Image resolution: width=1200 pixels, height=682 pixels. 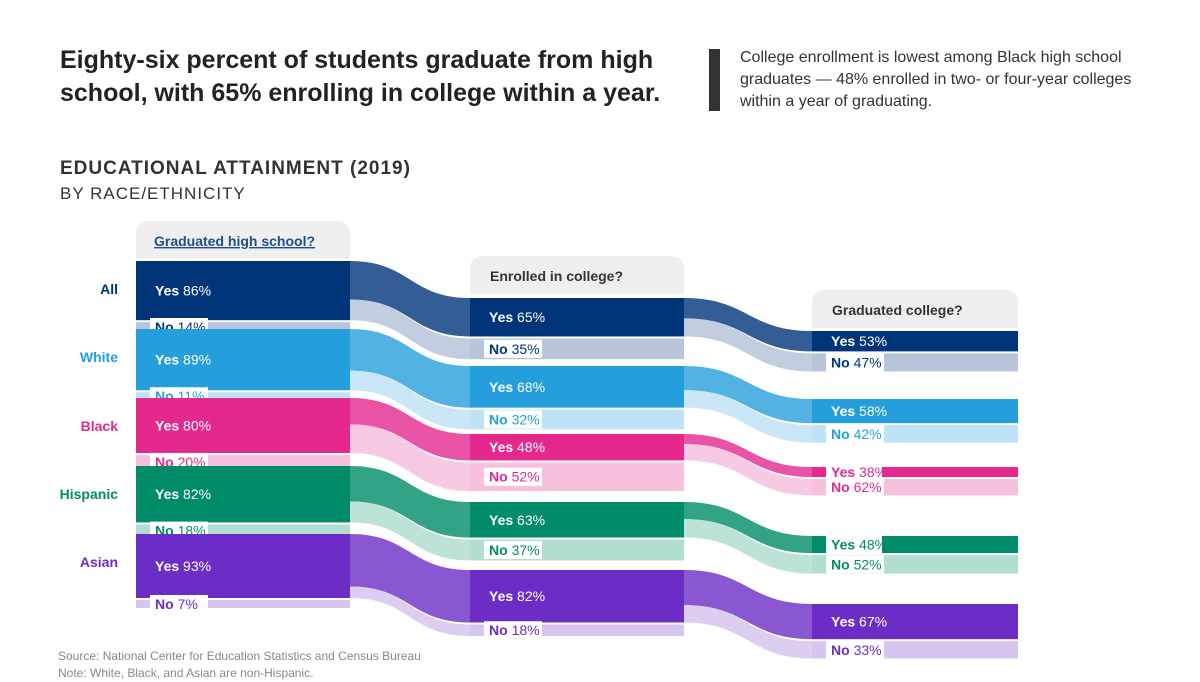 I want to click on bar-all-stage1-yes, so click(x=243, y=291).